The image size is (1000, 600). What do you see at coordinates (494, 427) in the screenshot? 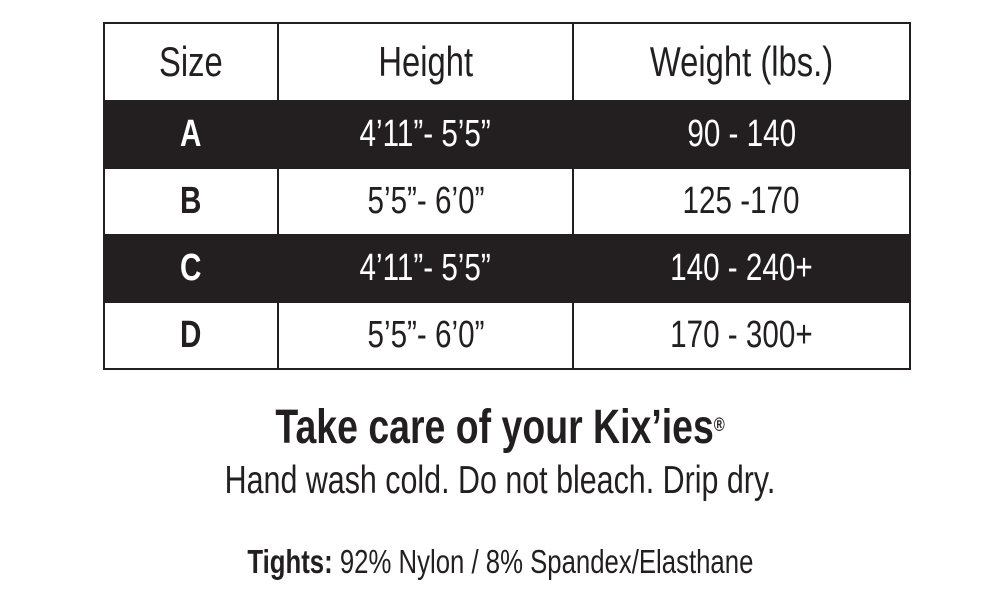
I see `care-title-text: Take care of your Kix’ies` at bounding box center [494, 427].